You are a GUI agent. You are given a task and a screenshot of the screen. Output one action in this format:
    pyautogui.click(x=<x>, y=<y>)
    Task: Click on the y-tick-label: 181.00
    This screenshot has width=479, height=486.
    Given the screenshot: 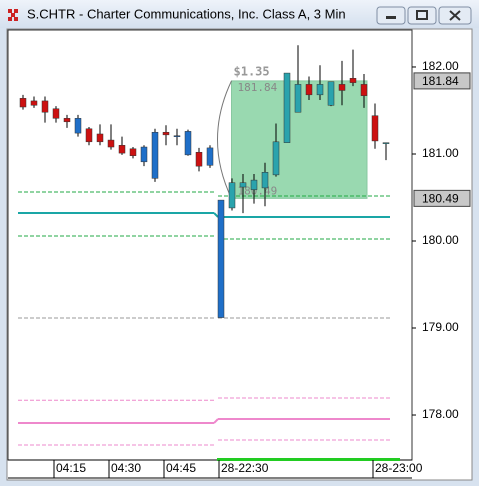 What is the action you would take?
    pyautogui.click(x=440, y=153)
    